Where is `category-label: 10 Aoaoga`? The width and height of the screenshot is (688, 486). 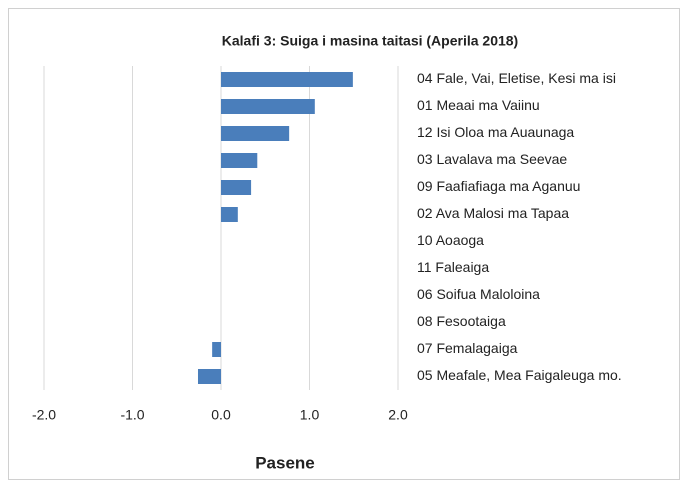
category-label: 10 Aoaoga is located at coordinates (450, 240).